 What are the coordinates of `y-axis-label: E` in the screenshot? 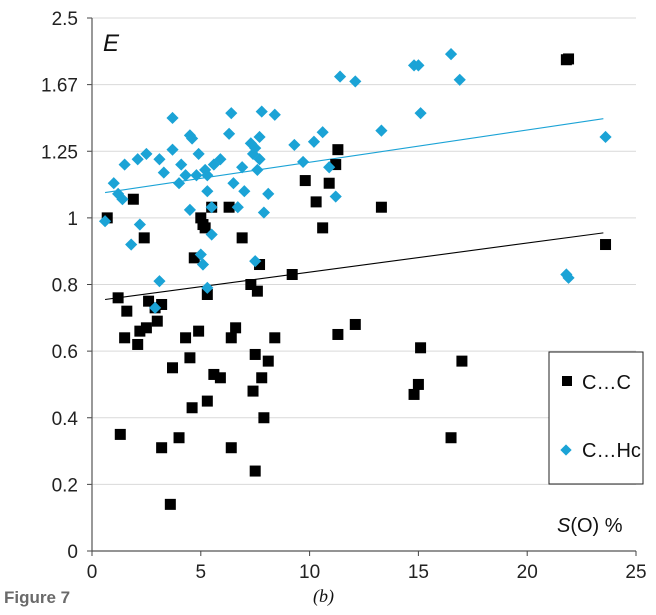 It's located at (111, 43).